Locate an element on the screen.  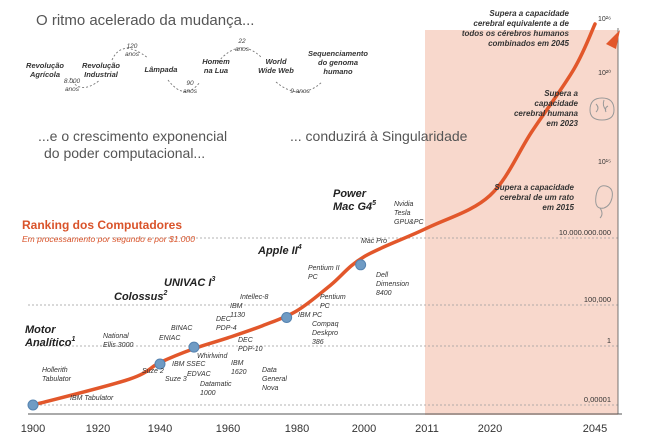
milestone-label-motor-analitico: Motor Analítico1 is located at coordinates (49, 336).